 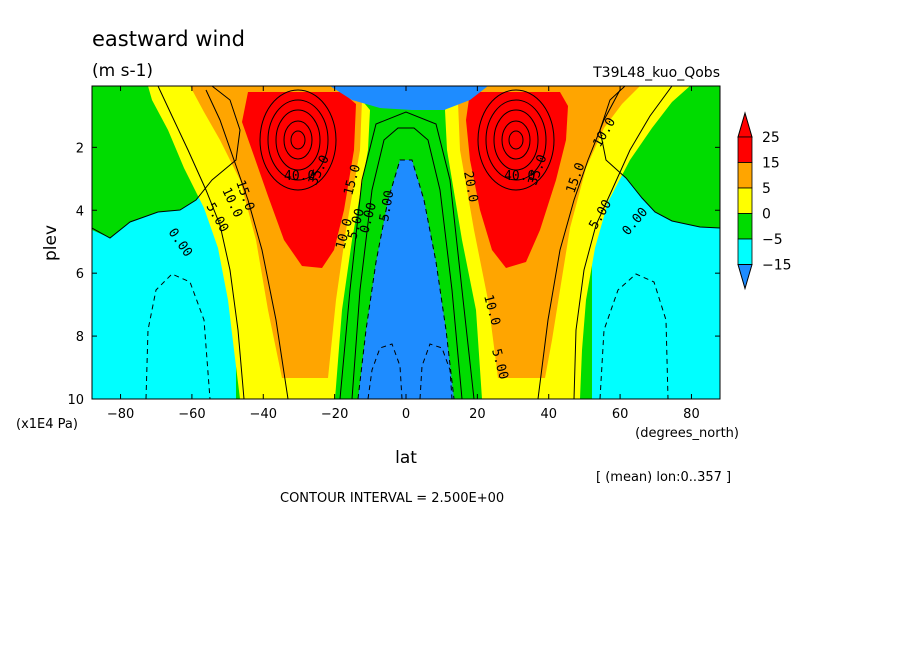 I want to click on y-tick-label: 10, so click(x=75, y=400).